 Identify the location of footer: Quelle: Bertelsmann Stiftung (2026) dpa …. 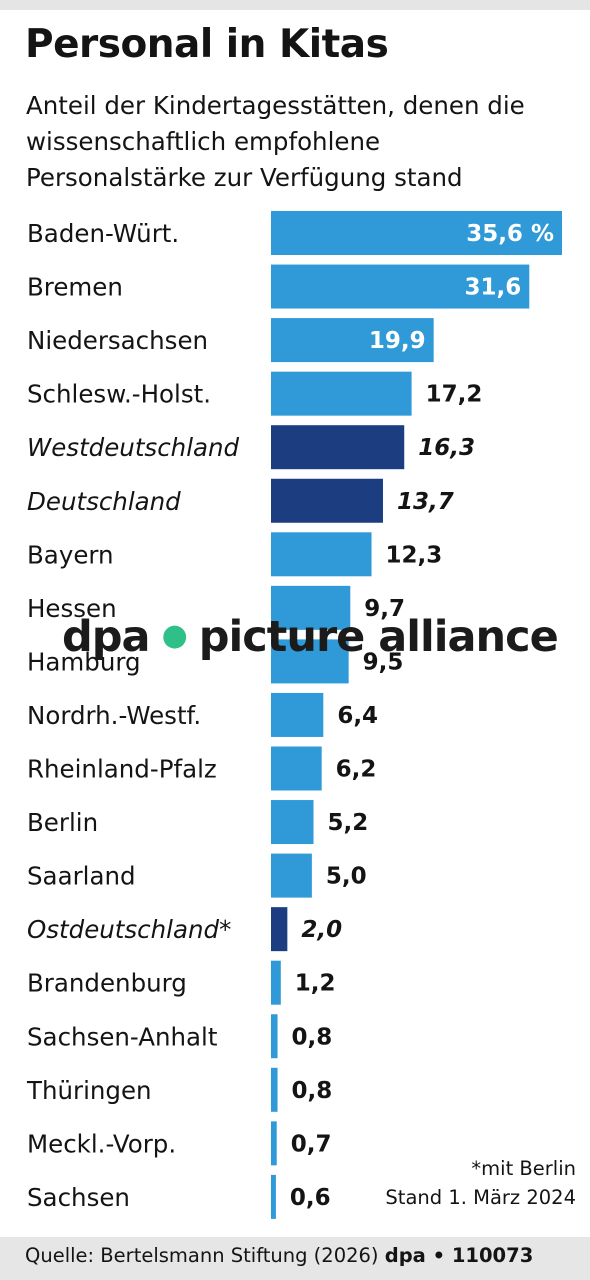
(295, 1258).